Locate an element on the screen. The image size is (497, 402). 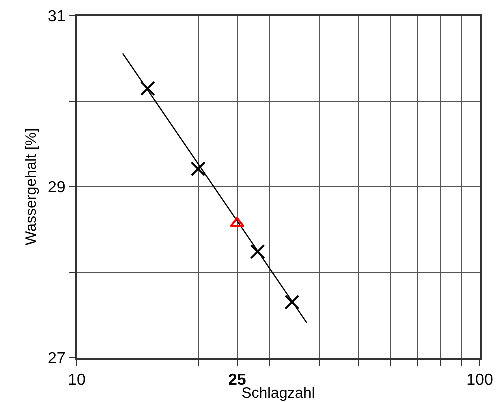
y-tick-label: 27 is located at coordinates (57, 359).